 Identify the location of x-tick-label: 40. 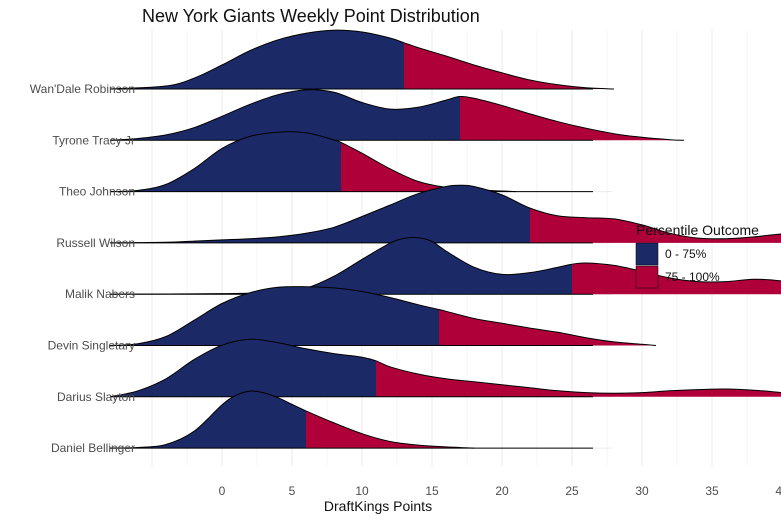
(778, 491).